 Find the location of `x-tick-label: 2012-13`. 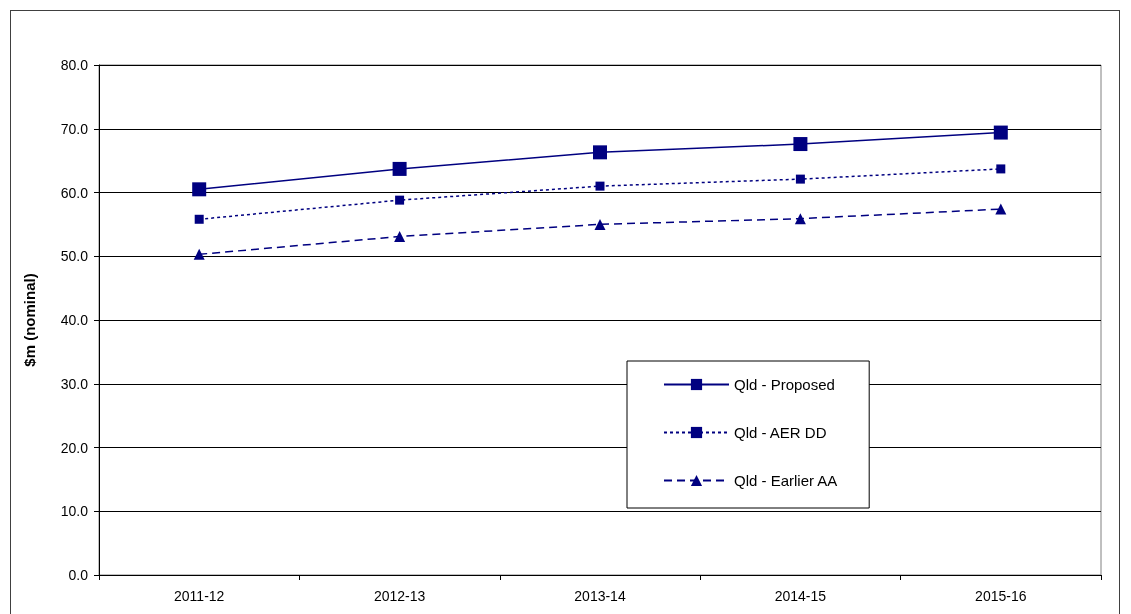

x-tick-label: 2012-13 is located at coordinates (399, 596).